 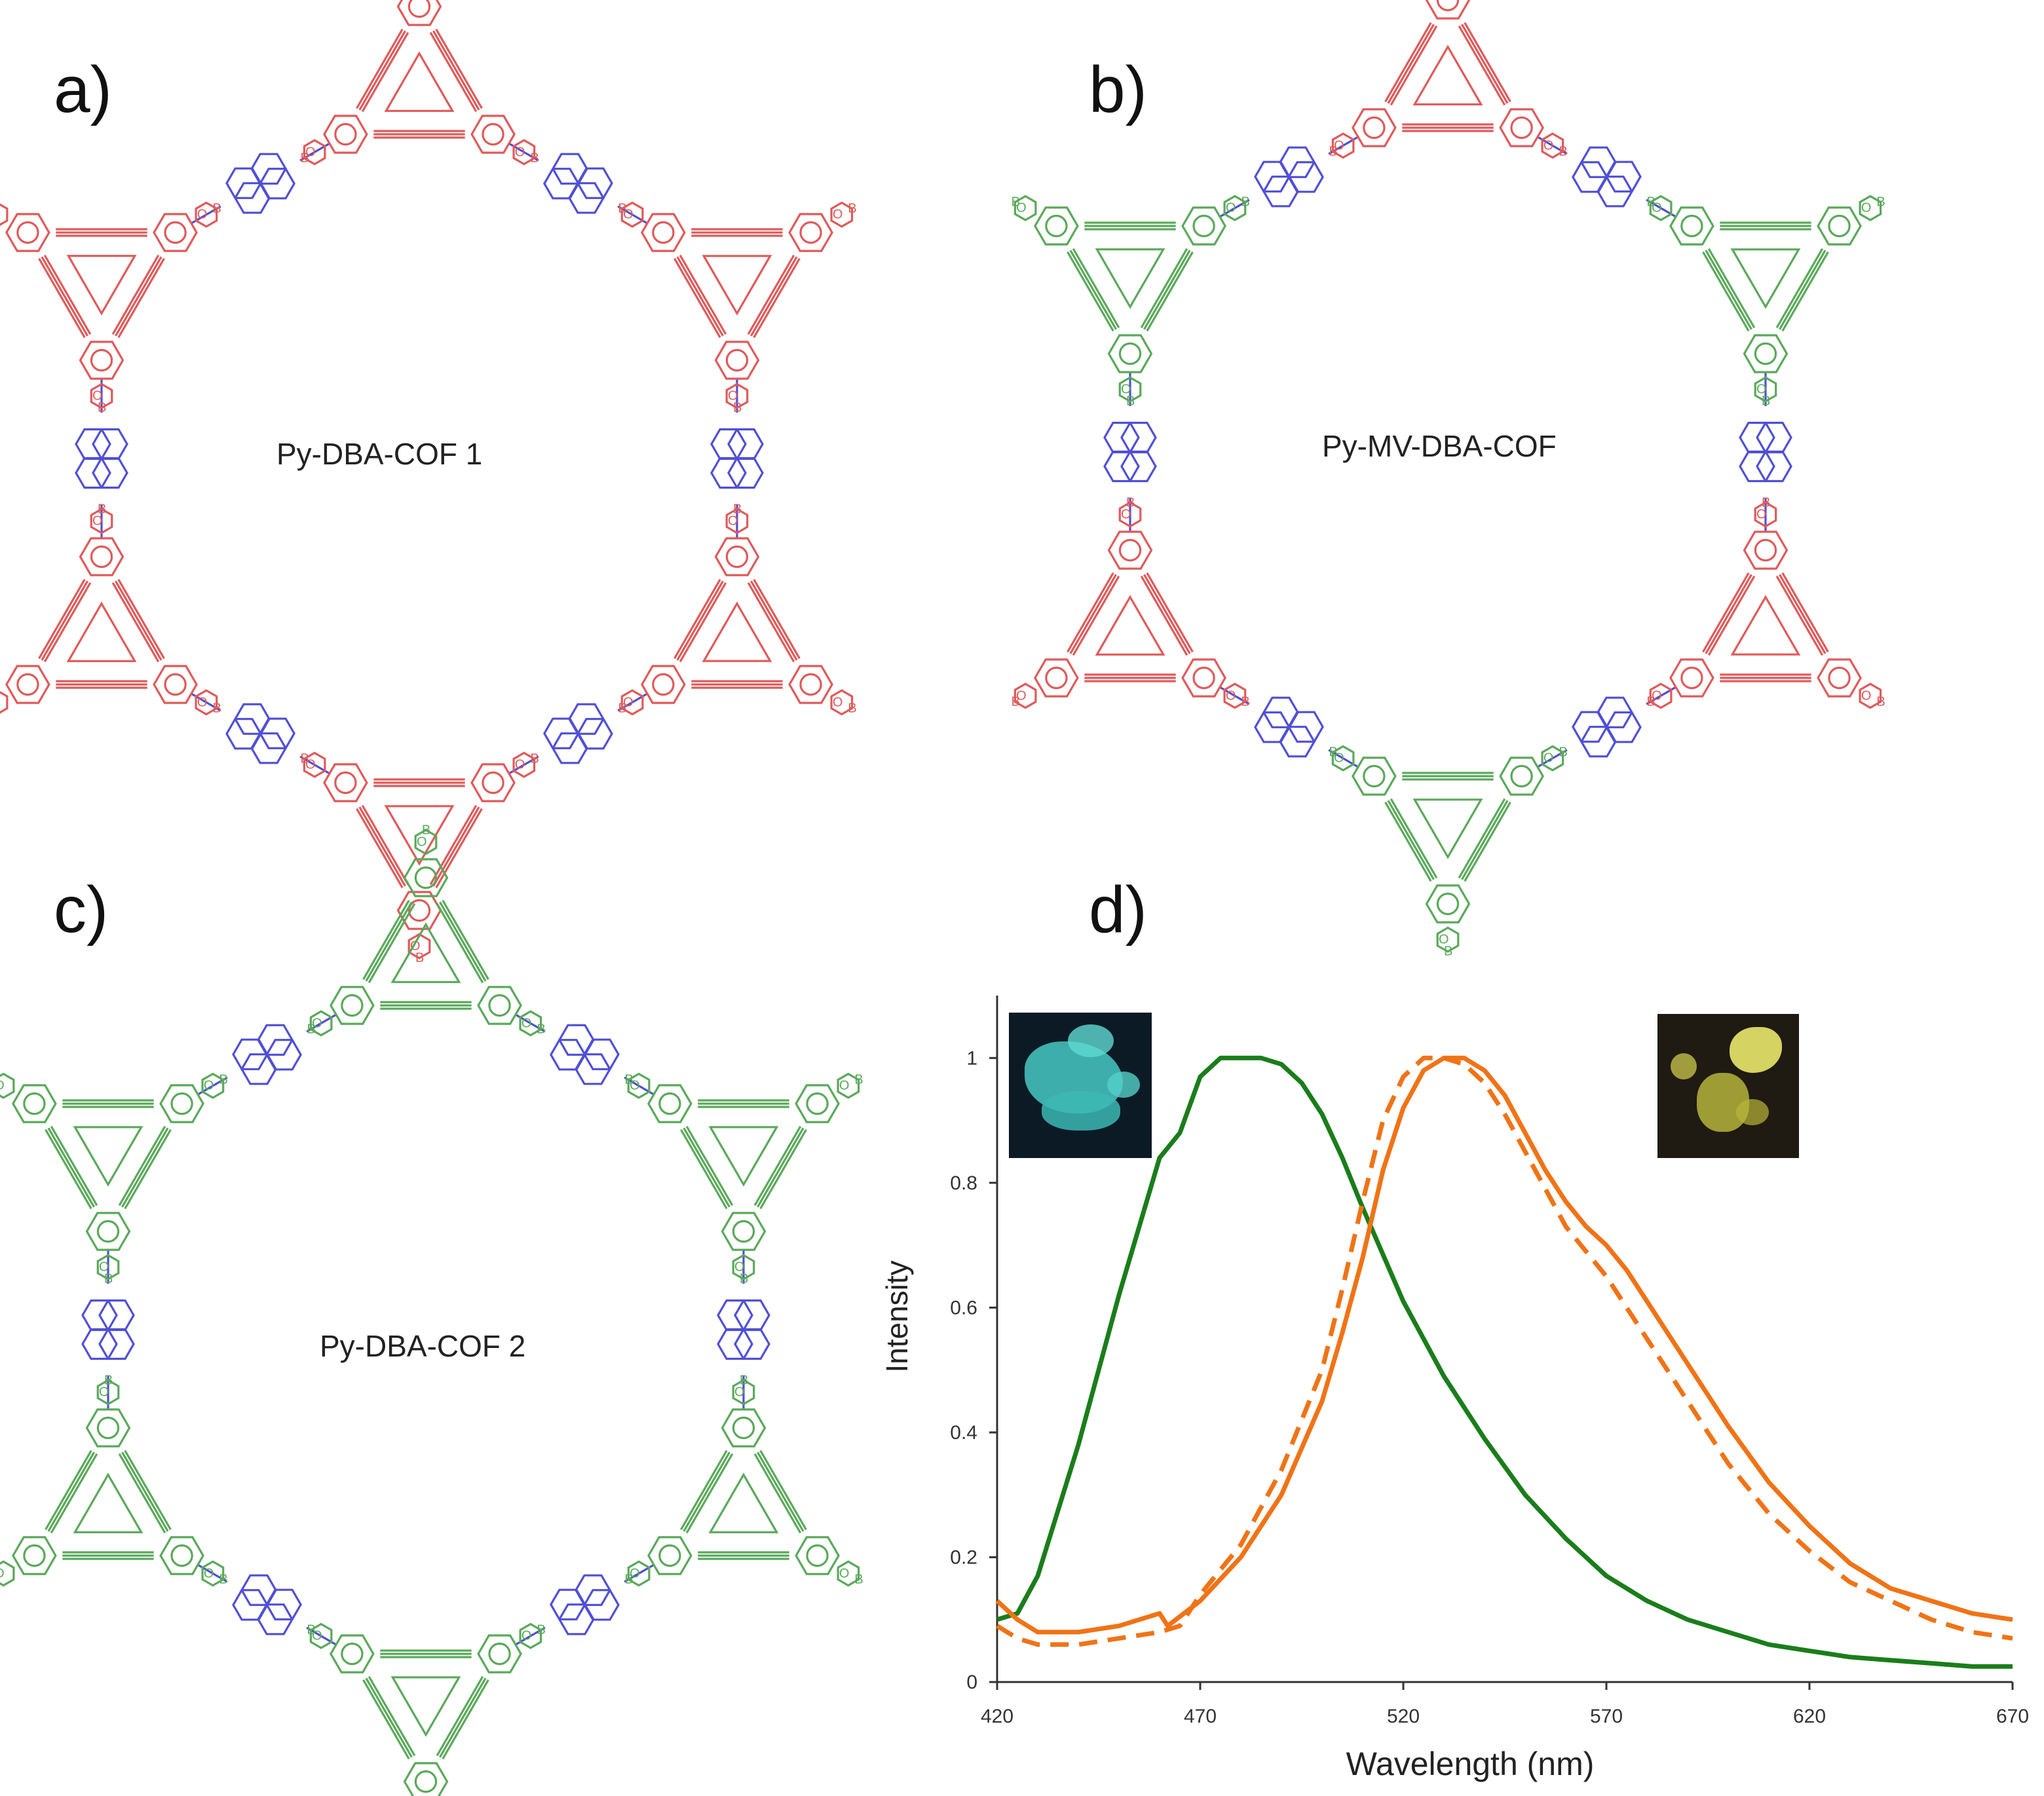 What do you see at coordinates (963, 1183) in the screenshot?
I see `y-tick-label: 0.8` at bounding box center [963, 1183].